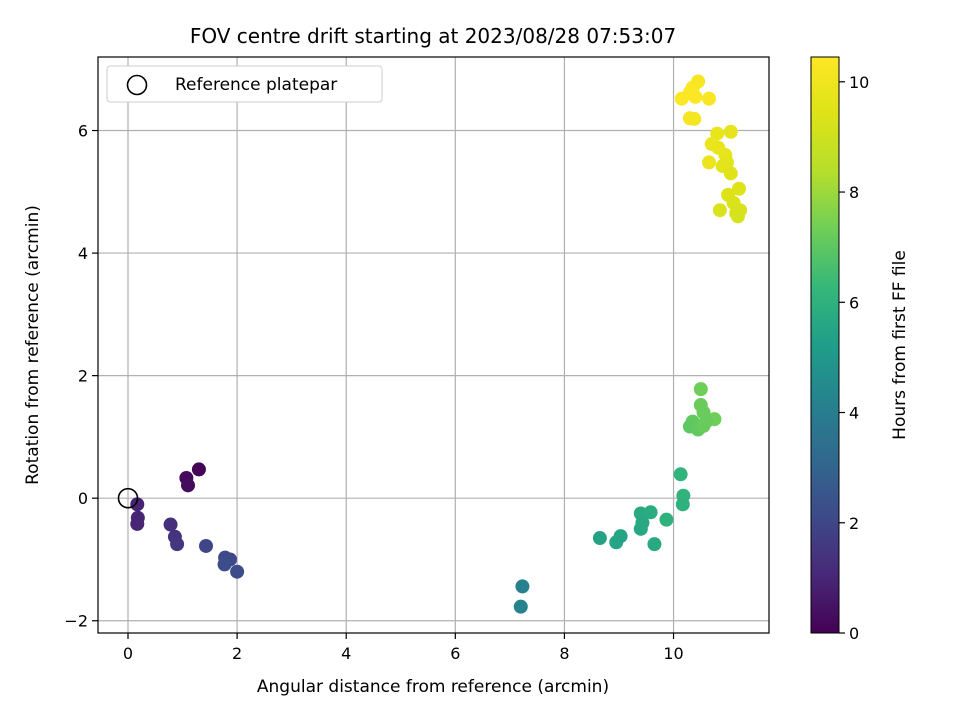 The image size is (960, 720). Describe the element at coordinates (854, 523) in the screenshot. I see `colorbar-tick-label: 2` at that location.